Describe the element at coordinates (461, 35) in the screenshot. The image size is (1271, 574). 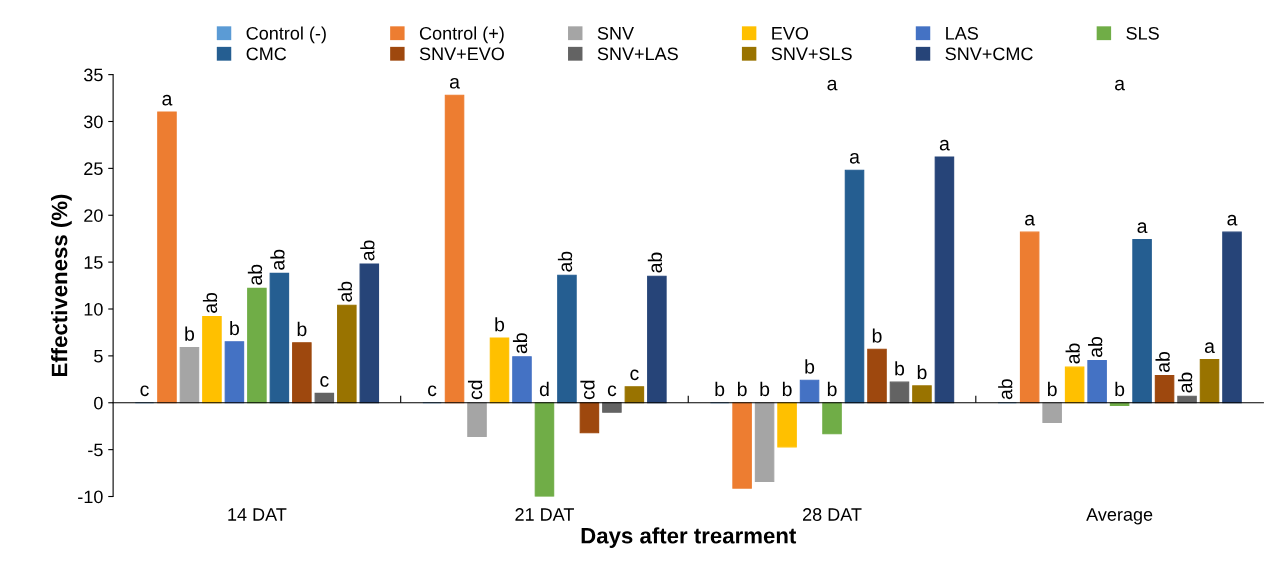
I see `legend-label: Control (+)` at that location.